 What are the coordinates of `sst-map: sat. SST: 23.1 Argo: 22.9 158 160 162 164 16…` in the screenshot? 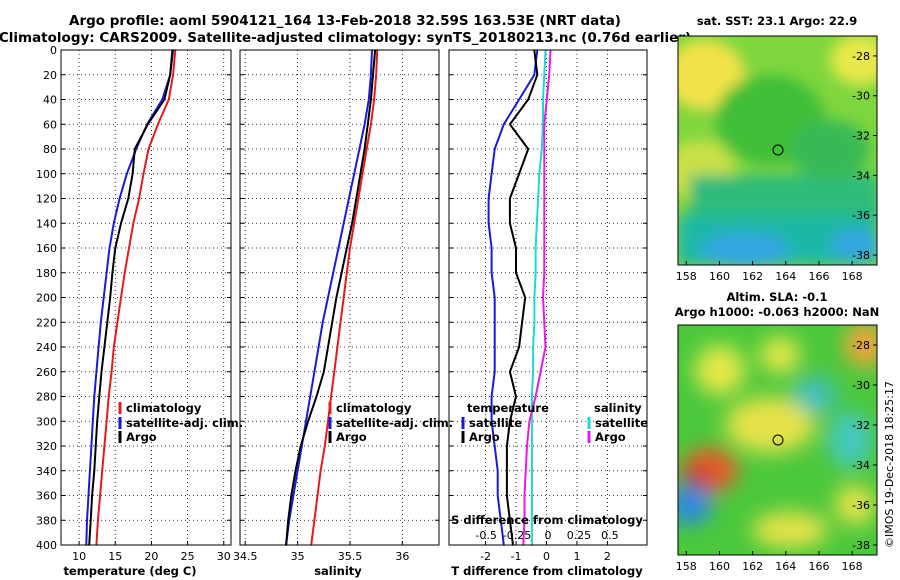 It's located at (777, 148).